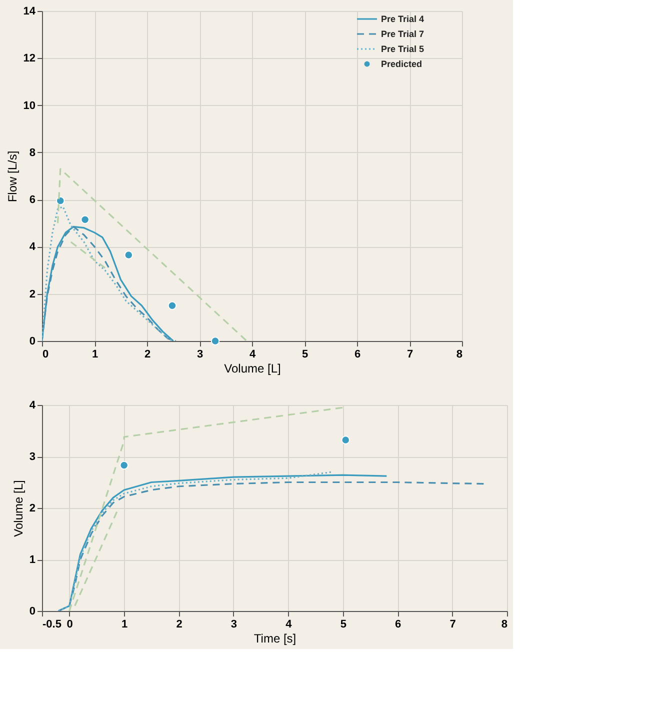 Image resolution: width=661 pixels, height=702 pixels. What do you see at coordinates (32, 200) in the screenshot?
I see `y-tick-label: 6` at bounding box center [32, 200].